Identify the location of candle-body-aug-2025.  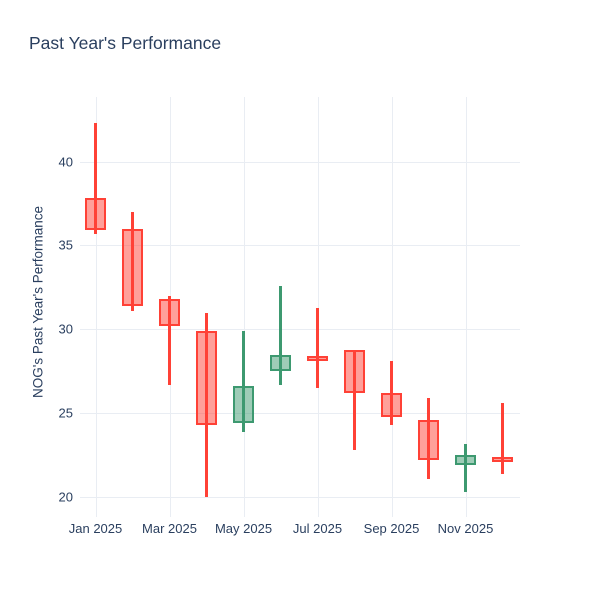
(354, 371).